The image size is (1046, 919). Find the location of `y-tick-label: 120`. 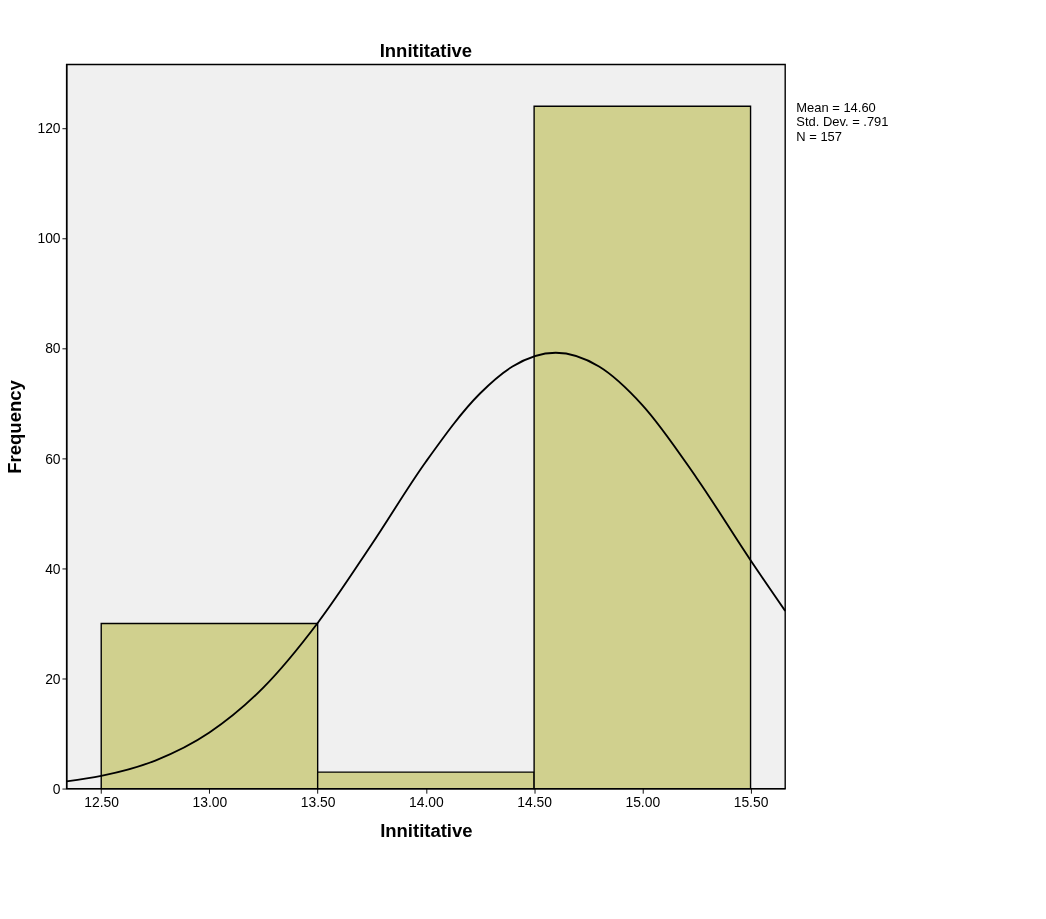

y-tick-label: 120 is located at coordinates (49, 128).